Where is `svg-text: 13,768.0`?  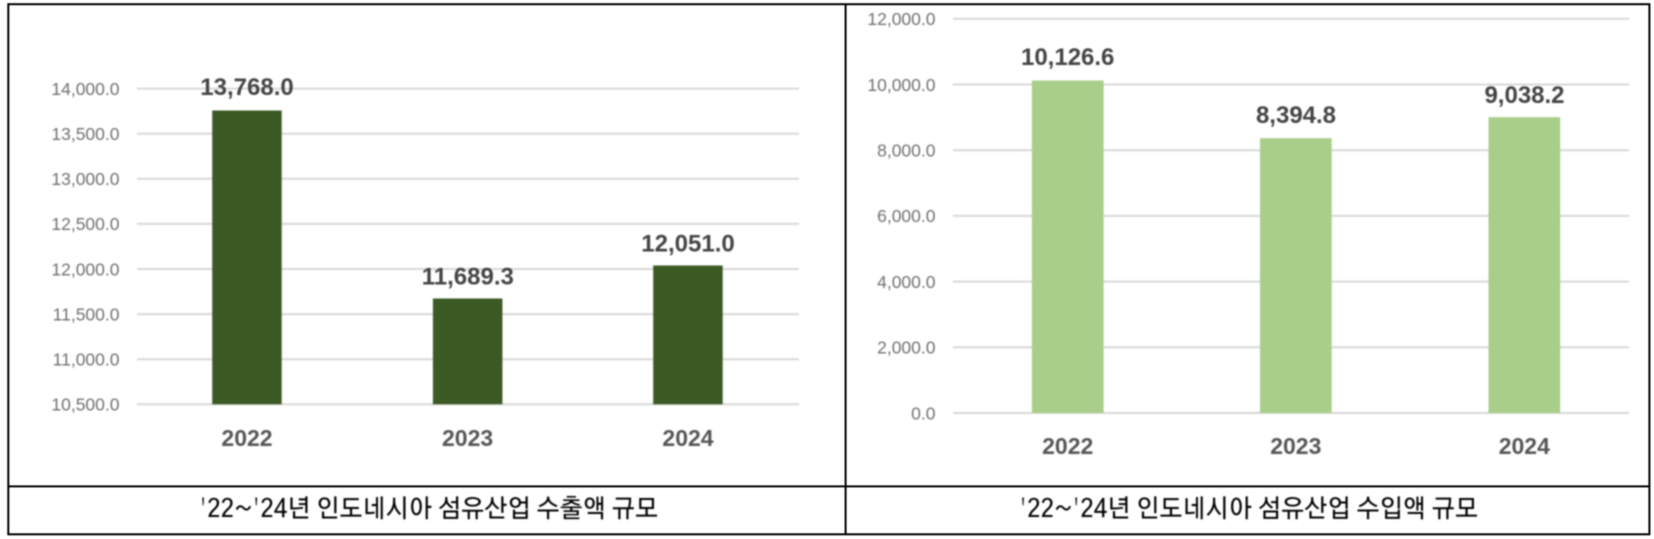
svg-text: 13,768.0 is located at coordinates (246, 87).